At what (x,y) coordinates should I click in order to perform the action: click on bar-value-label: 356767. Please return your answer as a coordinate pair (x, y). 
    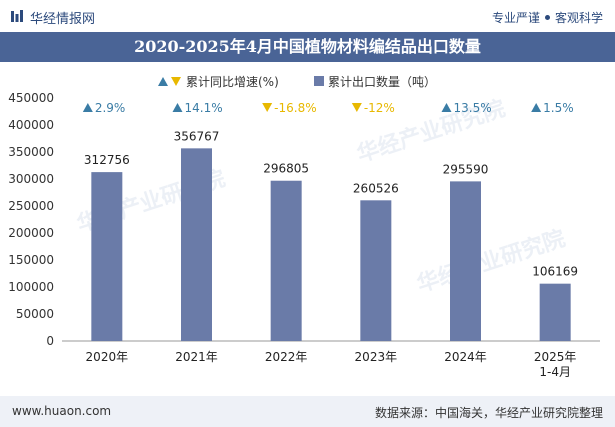
    Looking at the image, I should click on (197, 136).